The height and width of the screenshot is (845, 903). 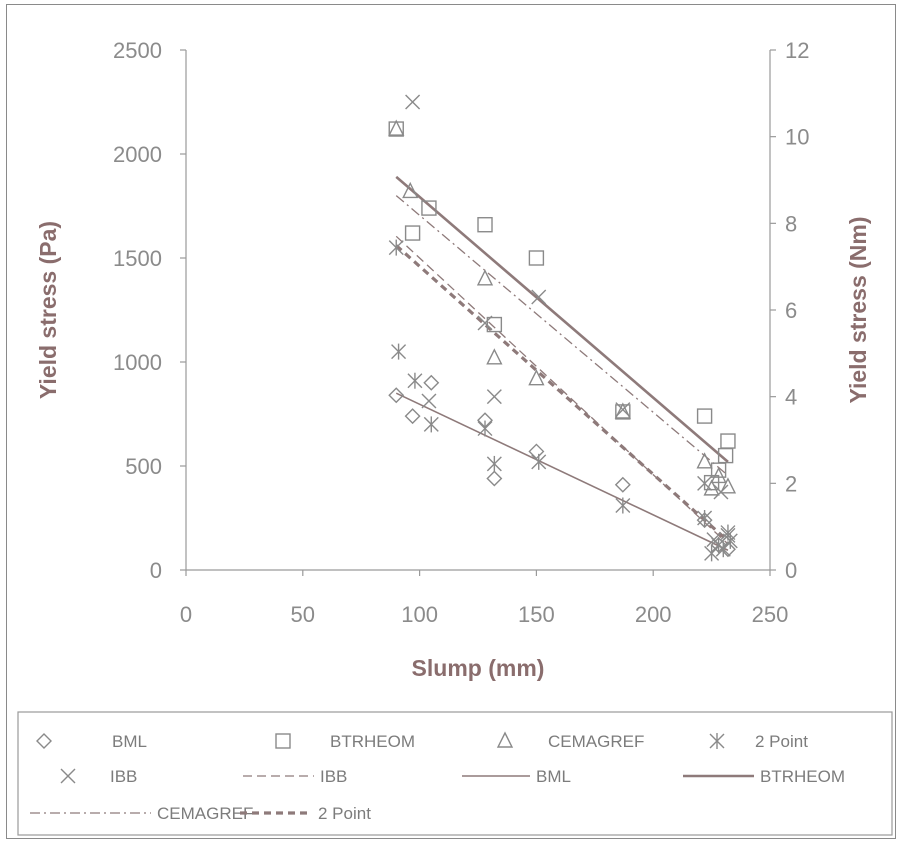 I want to click on fit-line-ibb, so click(x=562, y=390).